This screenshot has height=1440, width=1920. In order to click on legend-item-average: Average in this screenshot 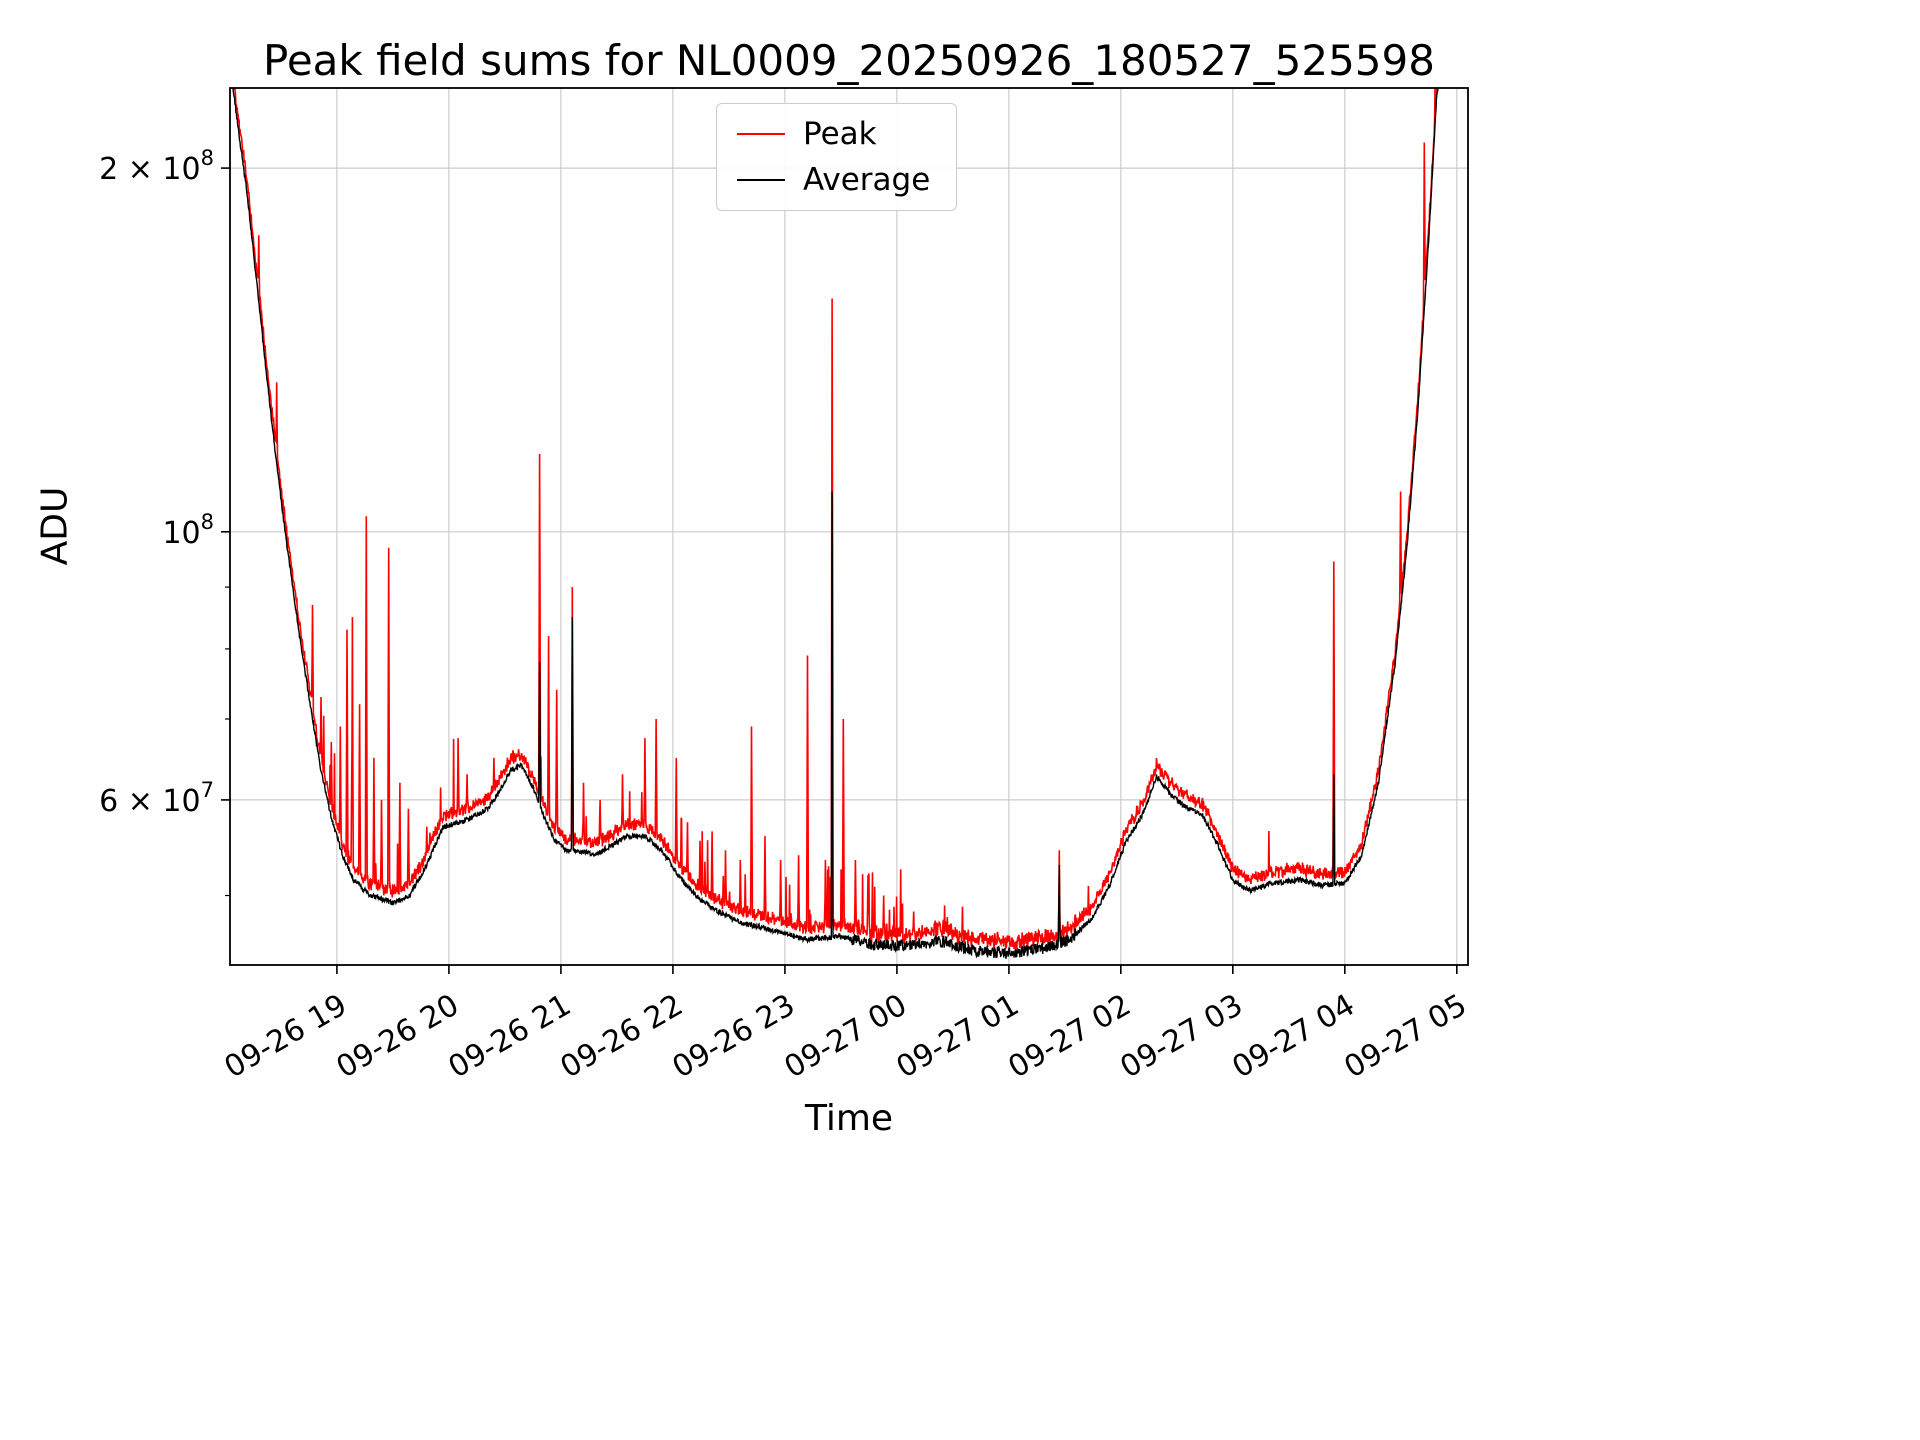, I will do `click(833, 180)`.